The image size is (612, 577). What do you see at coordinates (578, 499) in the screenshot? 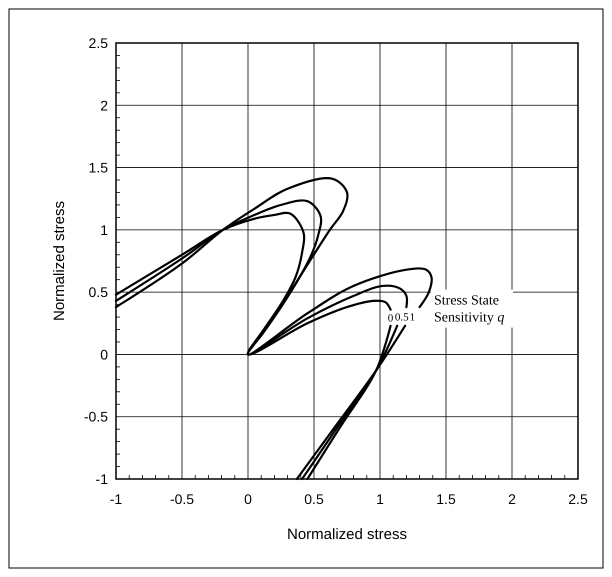
I see `x-tick-label: 2.5` at bounding box center [578, 499].